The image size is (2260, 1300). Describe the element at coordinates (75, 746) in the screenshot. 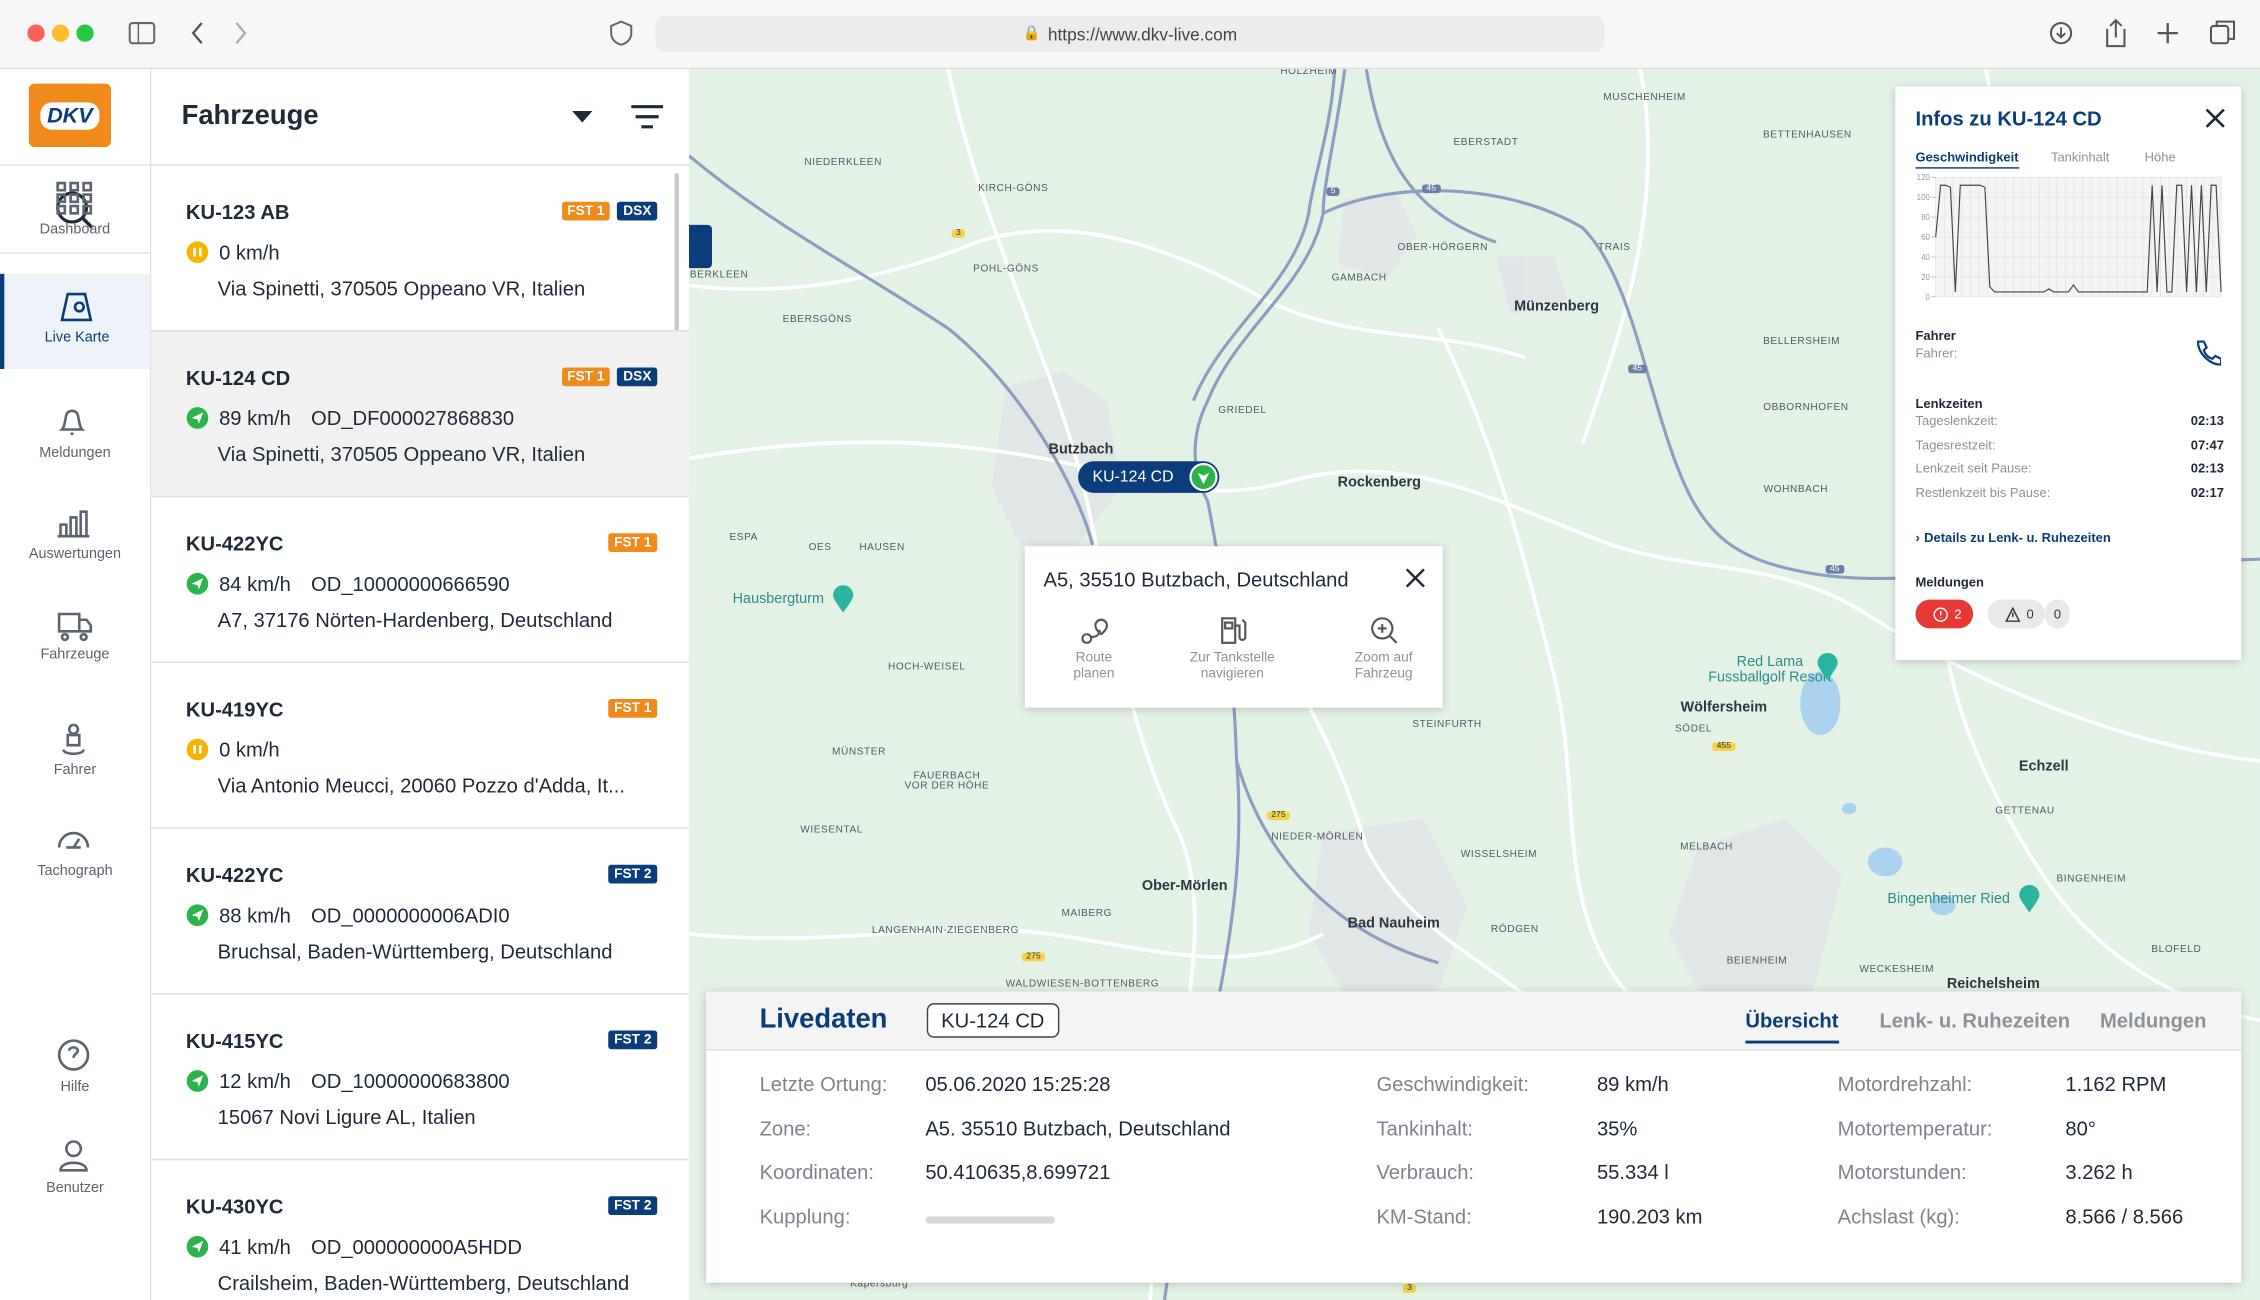

I see `nav-item: Fahrer` at that location.